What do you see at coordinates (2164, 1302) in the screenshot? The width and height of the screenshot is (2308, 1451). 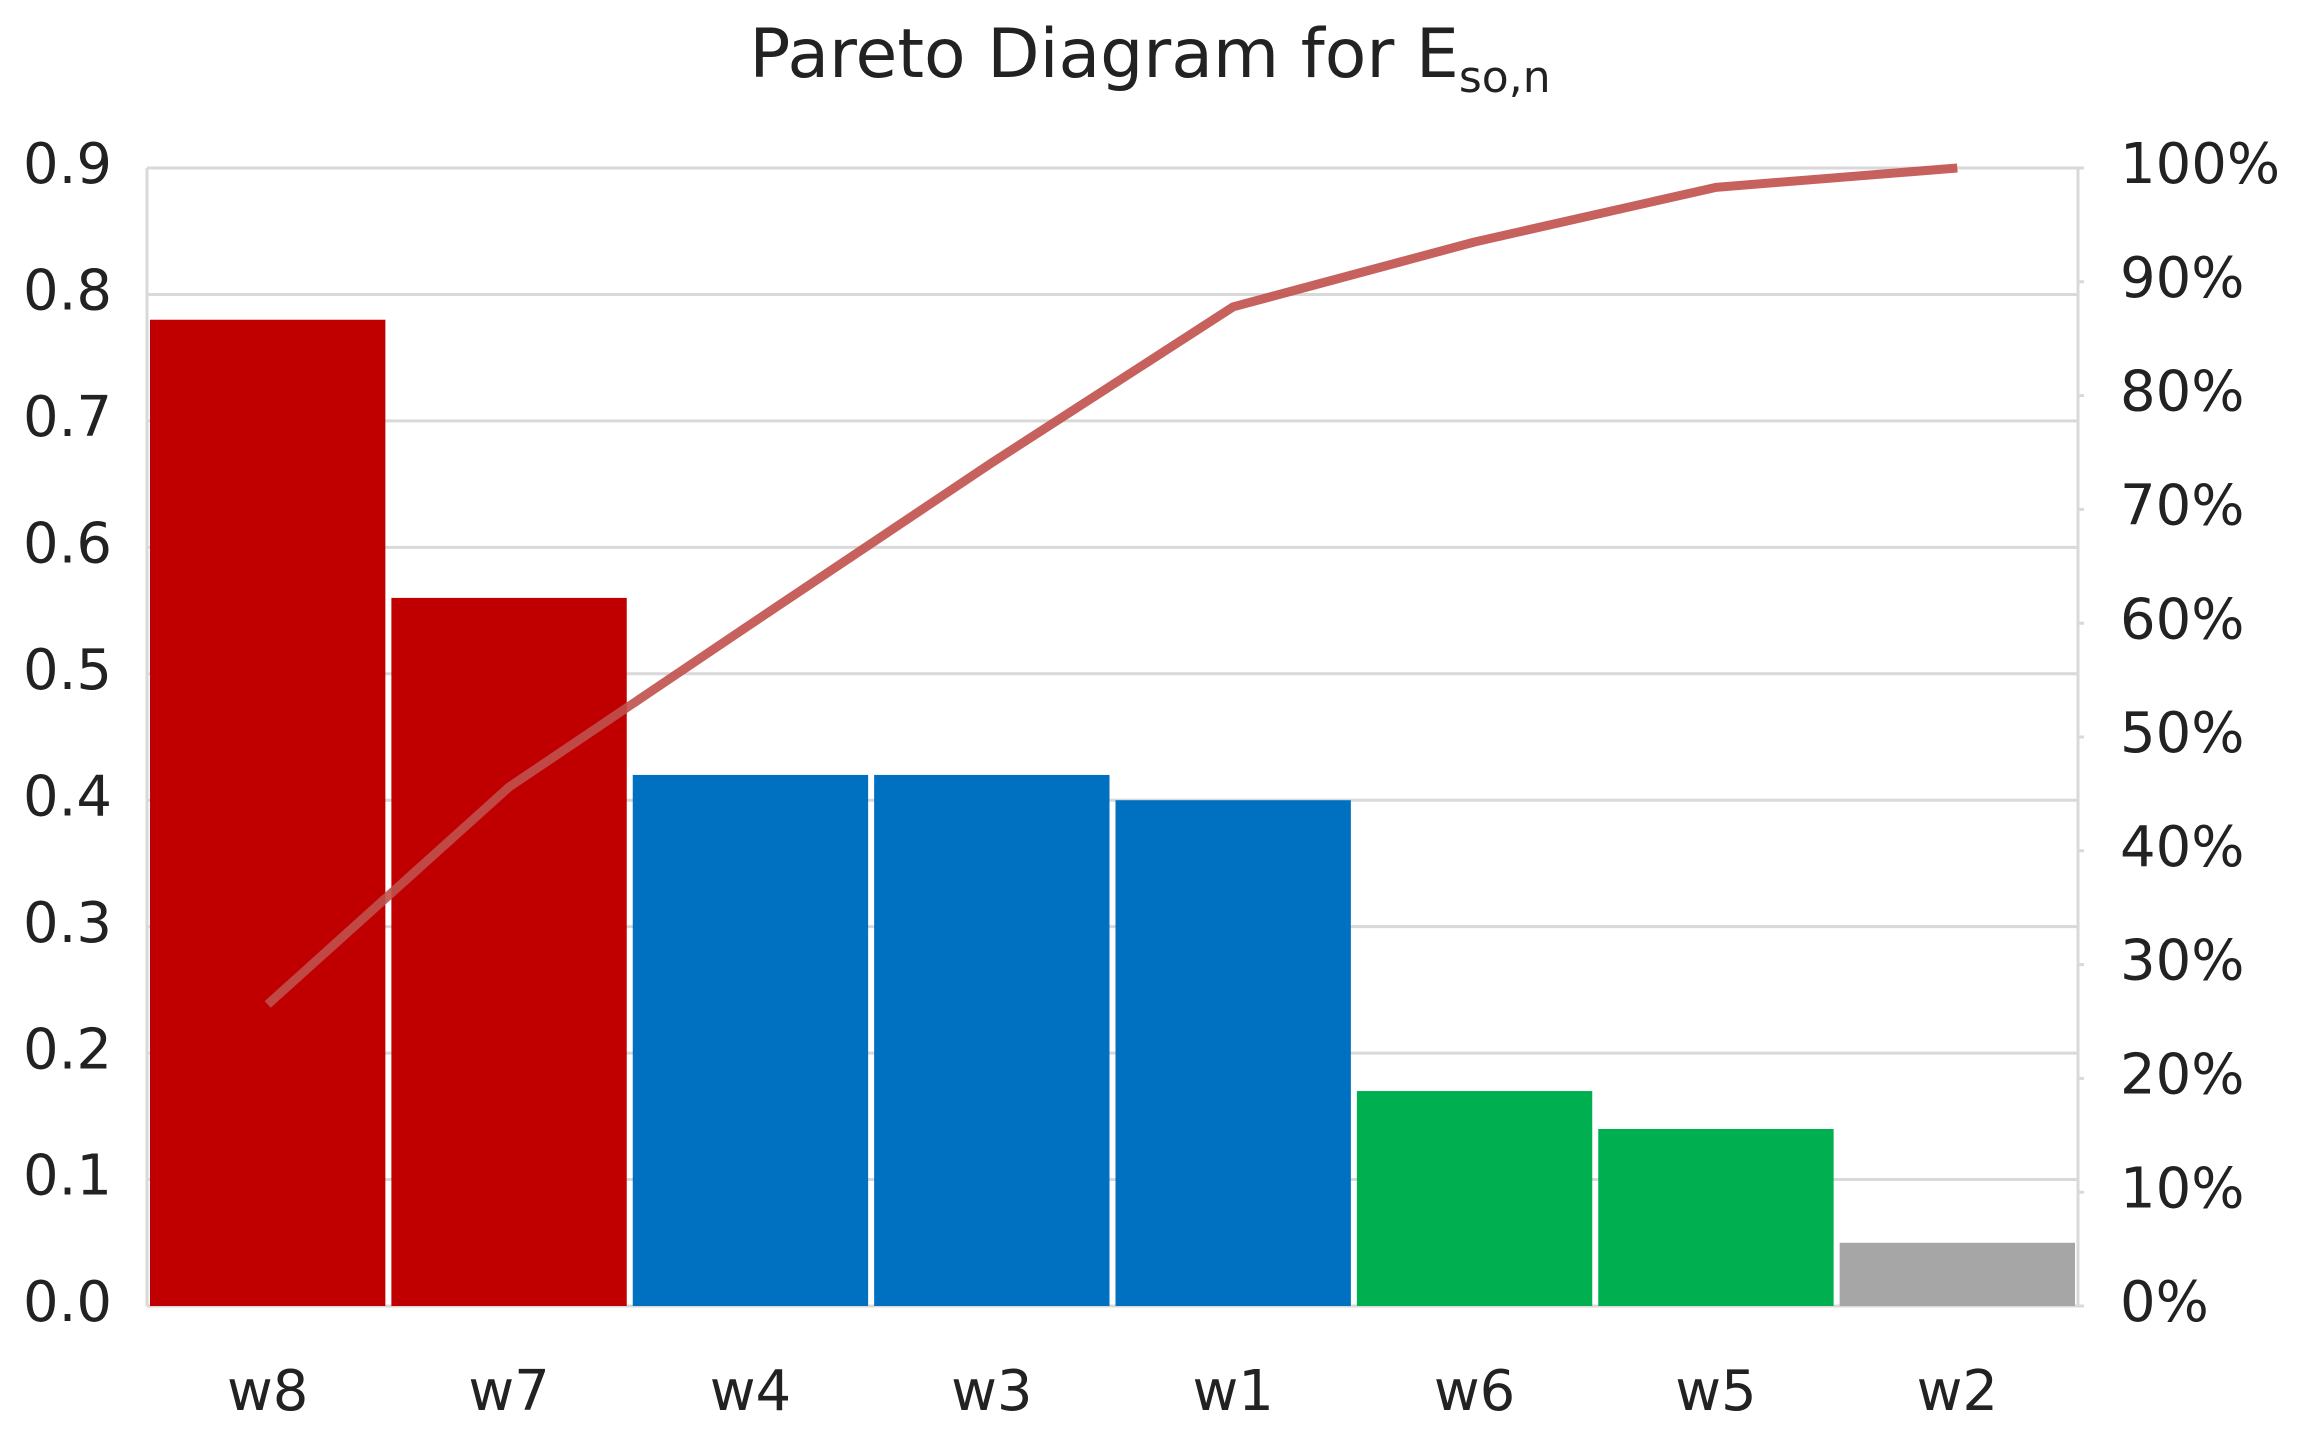 I see `y2-tick-label: 0%` at bounding box center [2164, 1302].